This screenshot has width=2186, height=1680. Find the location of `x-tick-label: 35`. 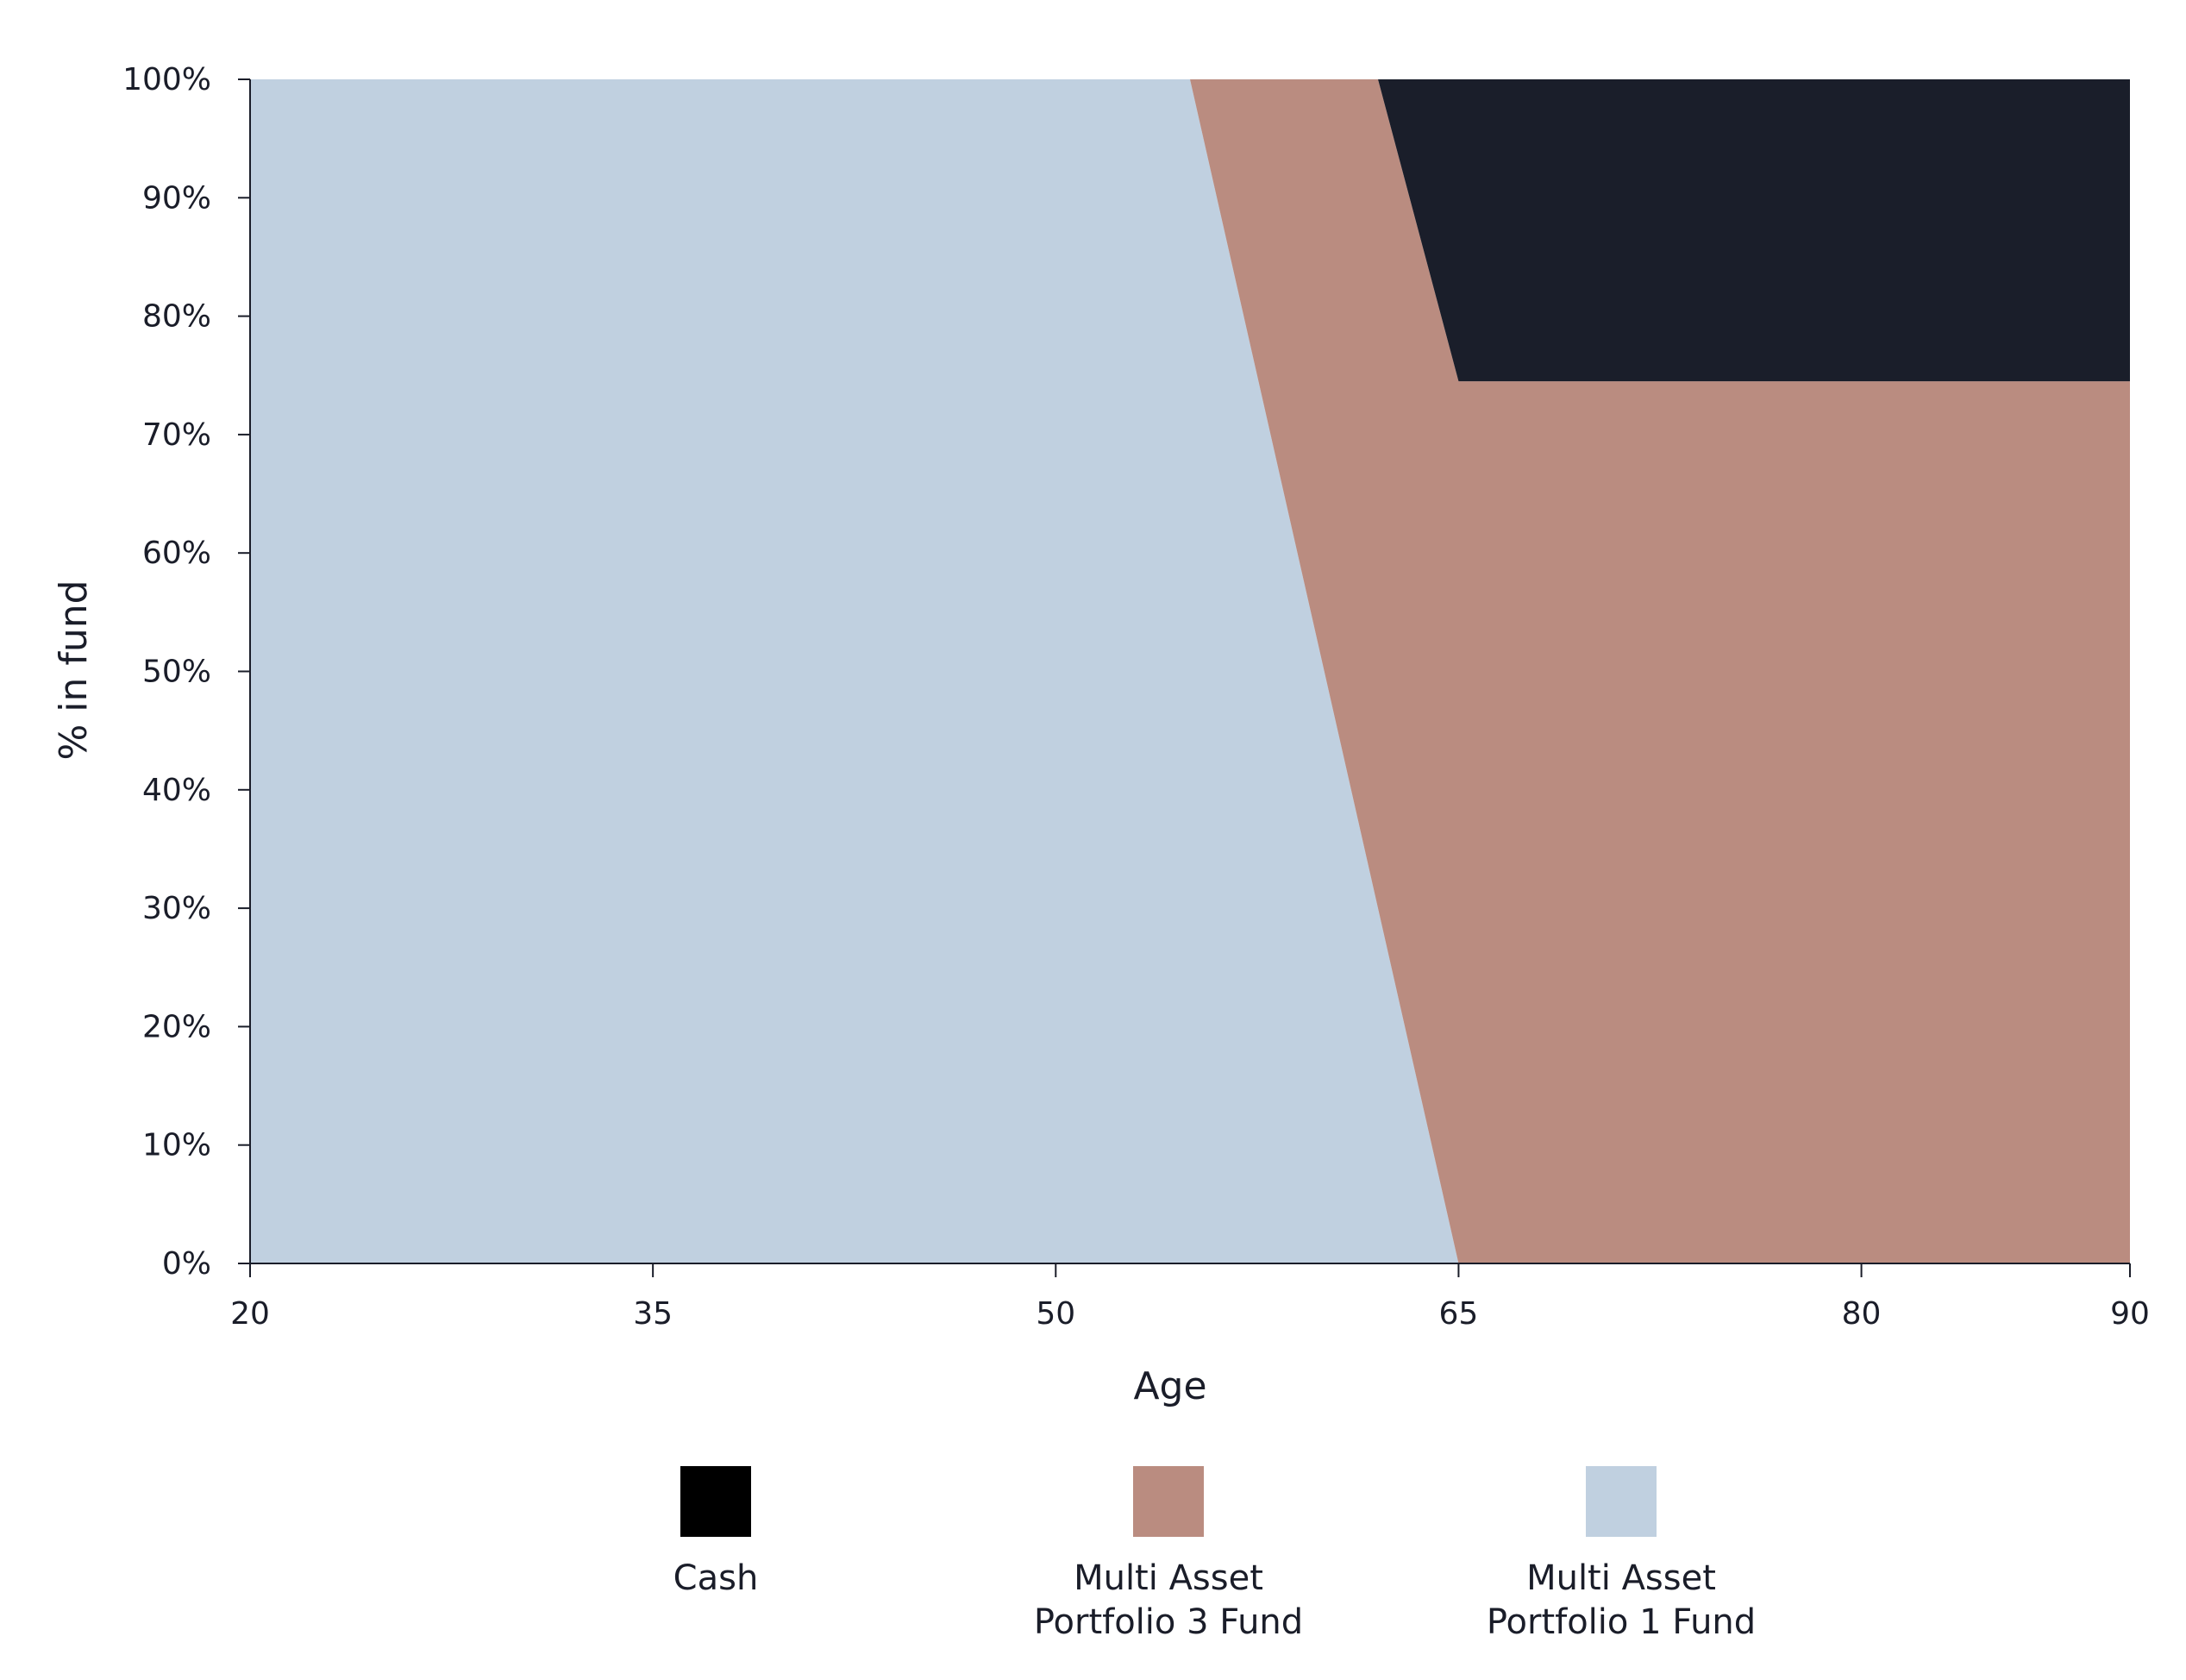

x-tick-label: 35 is located at coordinates (653, 1314).